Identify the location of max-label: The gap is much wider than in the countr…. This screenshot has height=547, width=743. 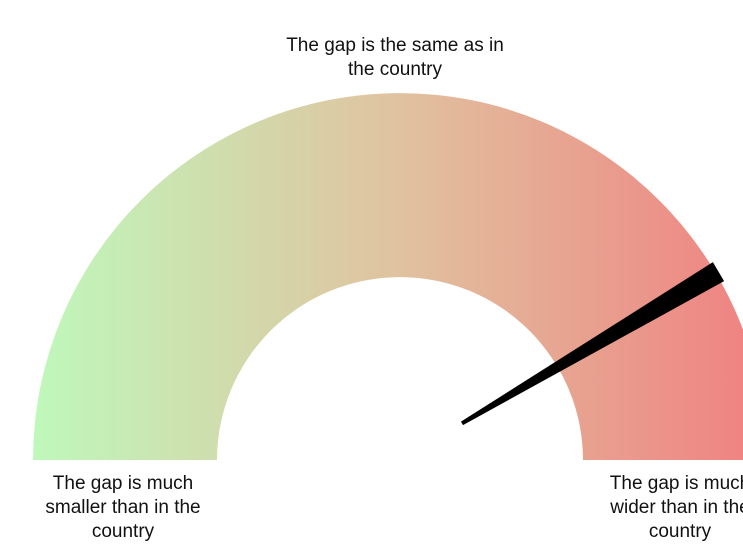
(676, 507).